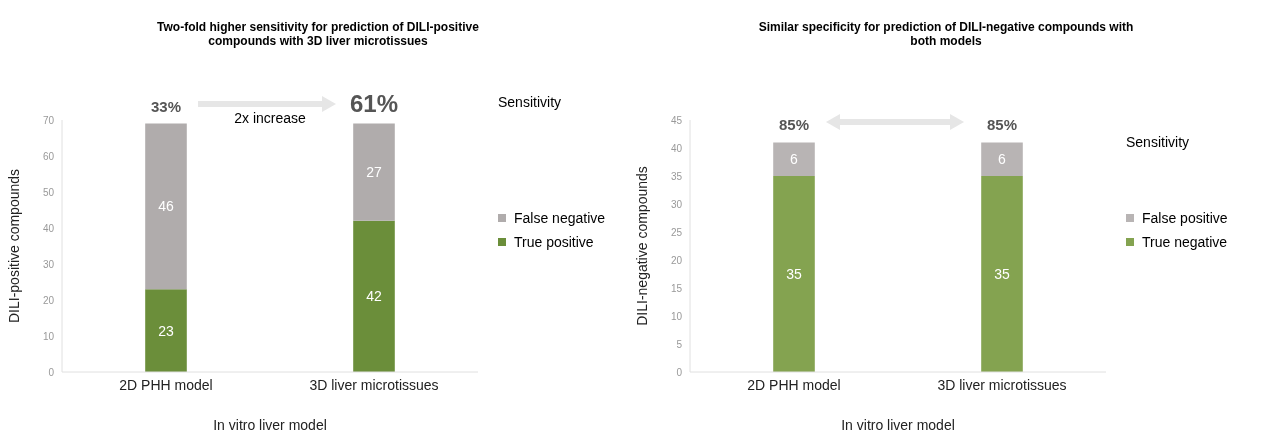  Describe the element at coordinates (166, 106) in the screenshot. I see `annotation: 33%` at that location.